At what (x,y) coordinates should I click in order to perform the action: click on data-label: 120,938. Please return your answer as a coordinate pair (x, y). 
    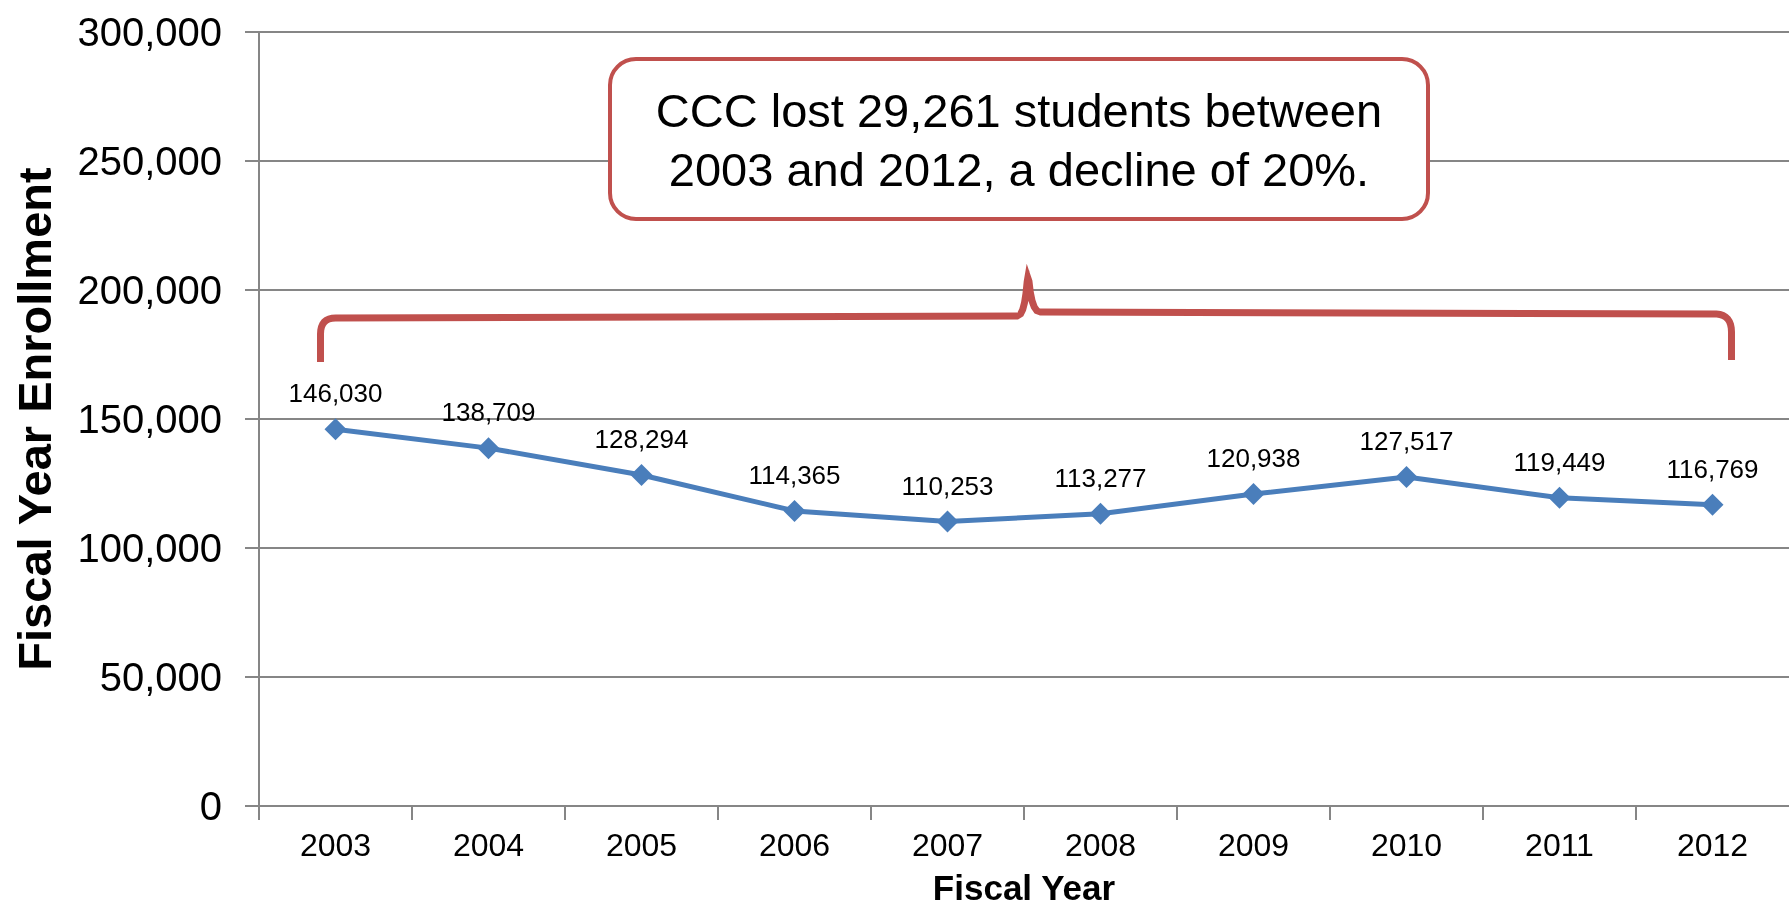
    Looking at the image, I should click on (1253, 457).